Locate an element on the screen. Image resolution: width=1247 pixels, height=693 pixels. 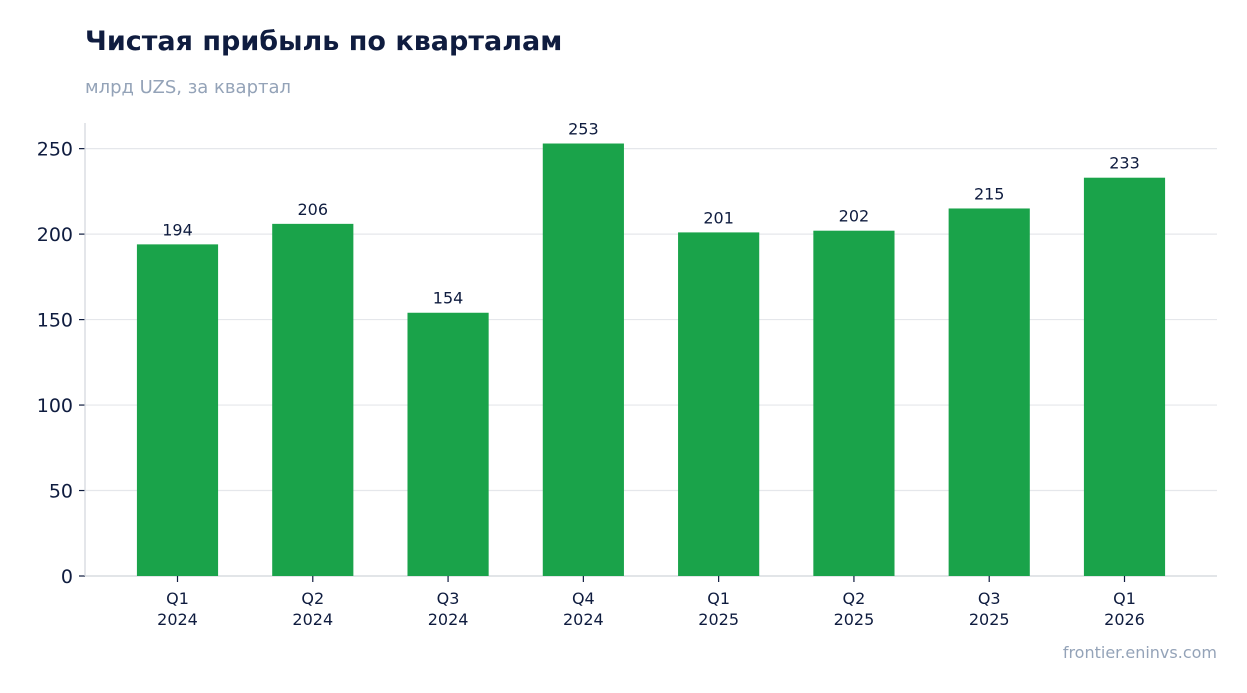
data-label: 202 is located at coordinates (854, 216).